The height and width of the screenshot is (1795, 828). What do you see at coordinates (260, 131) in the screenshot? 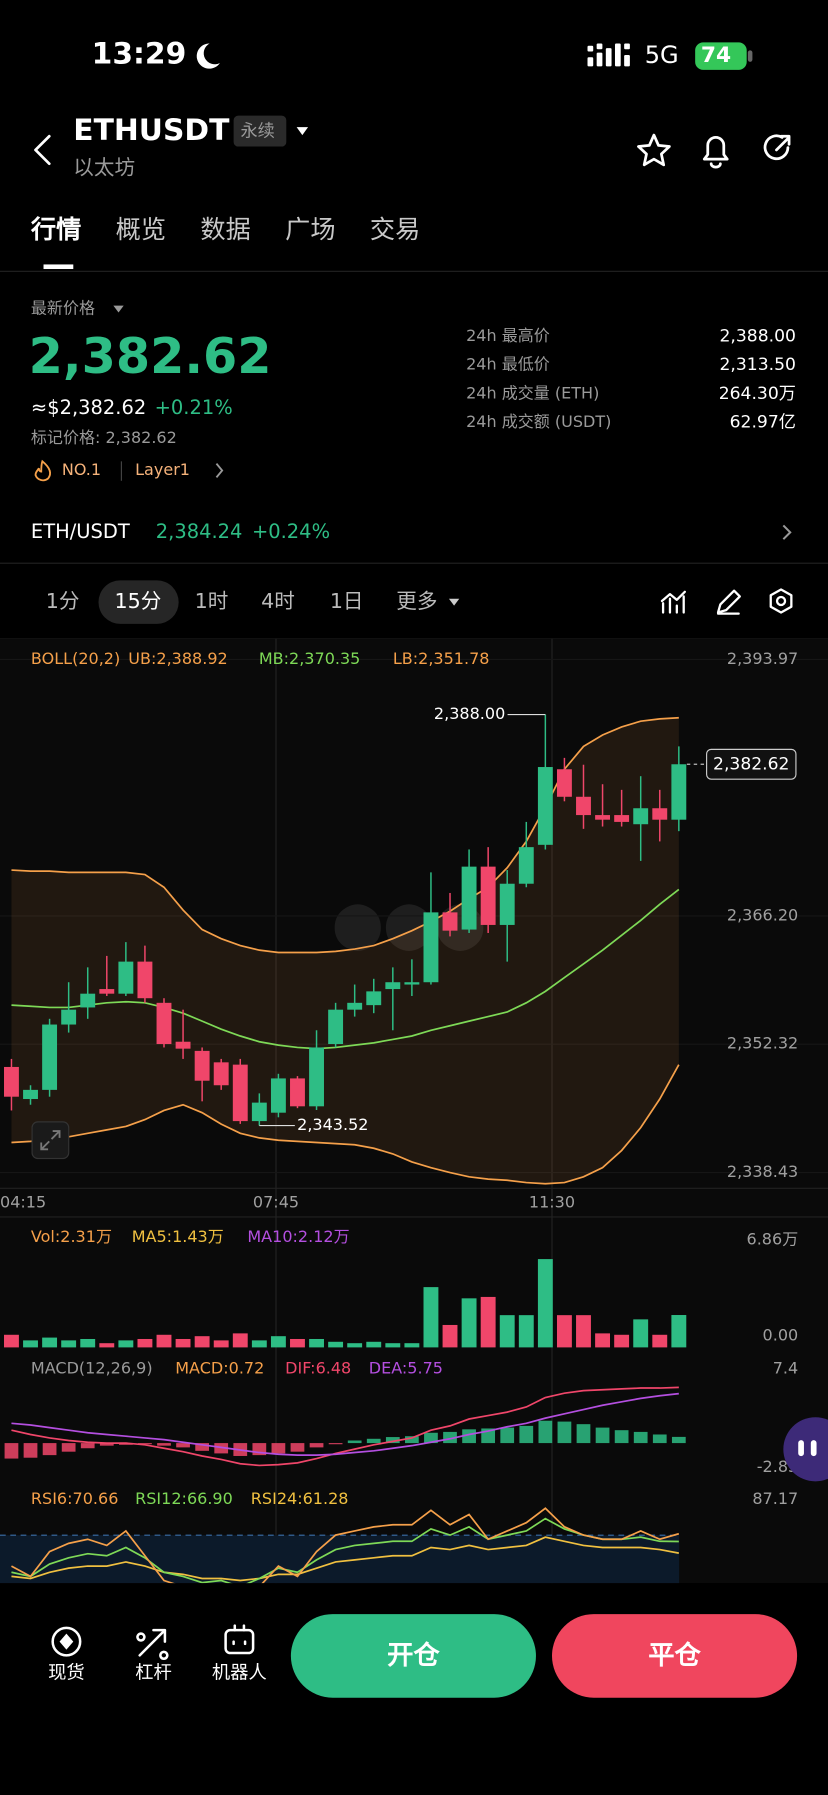
I see `tag-box` at bounding box center [260, 131].